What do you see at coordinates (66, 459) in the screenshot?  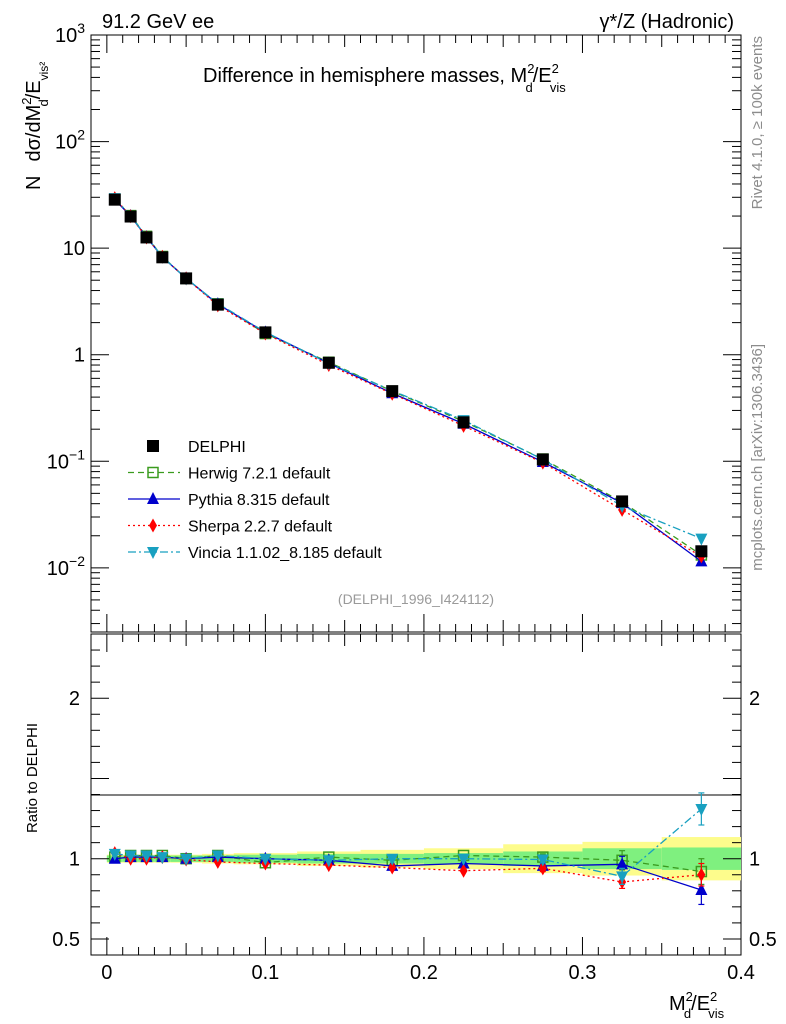 I see `y-tick-label: 10⁻¹` at bounding box center [66, 459].